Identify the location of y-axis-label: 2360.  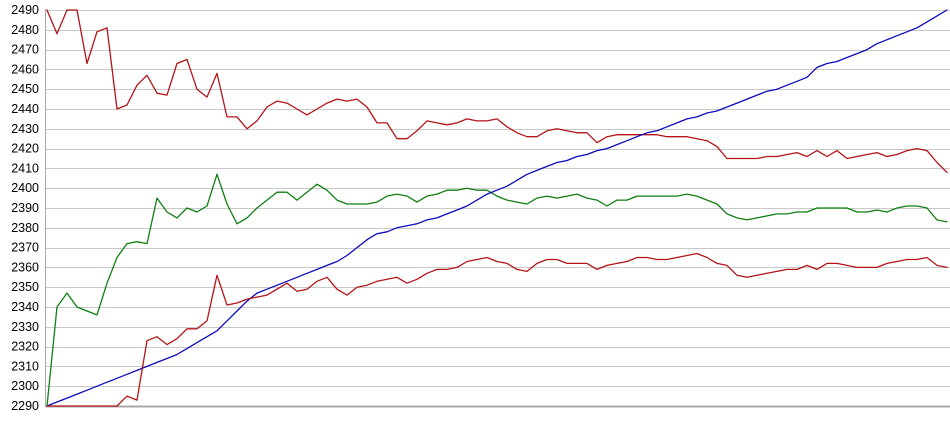
(25, 267).